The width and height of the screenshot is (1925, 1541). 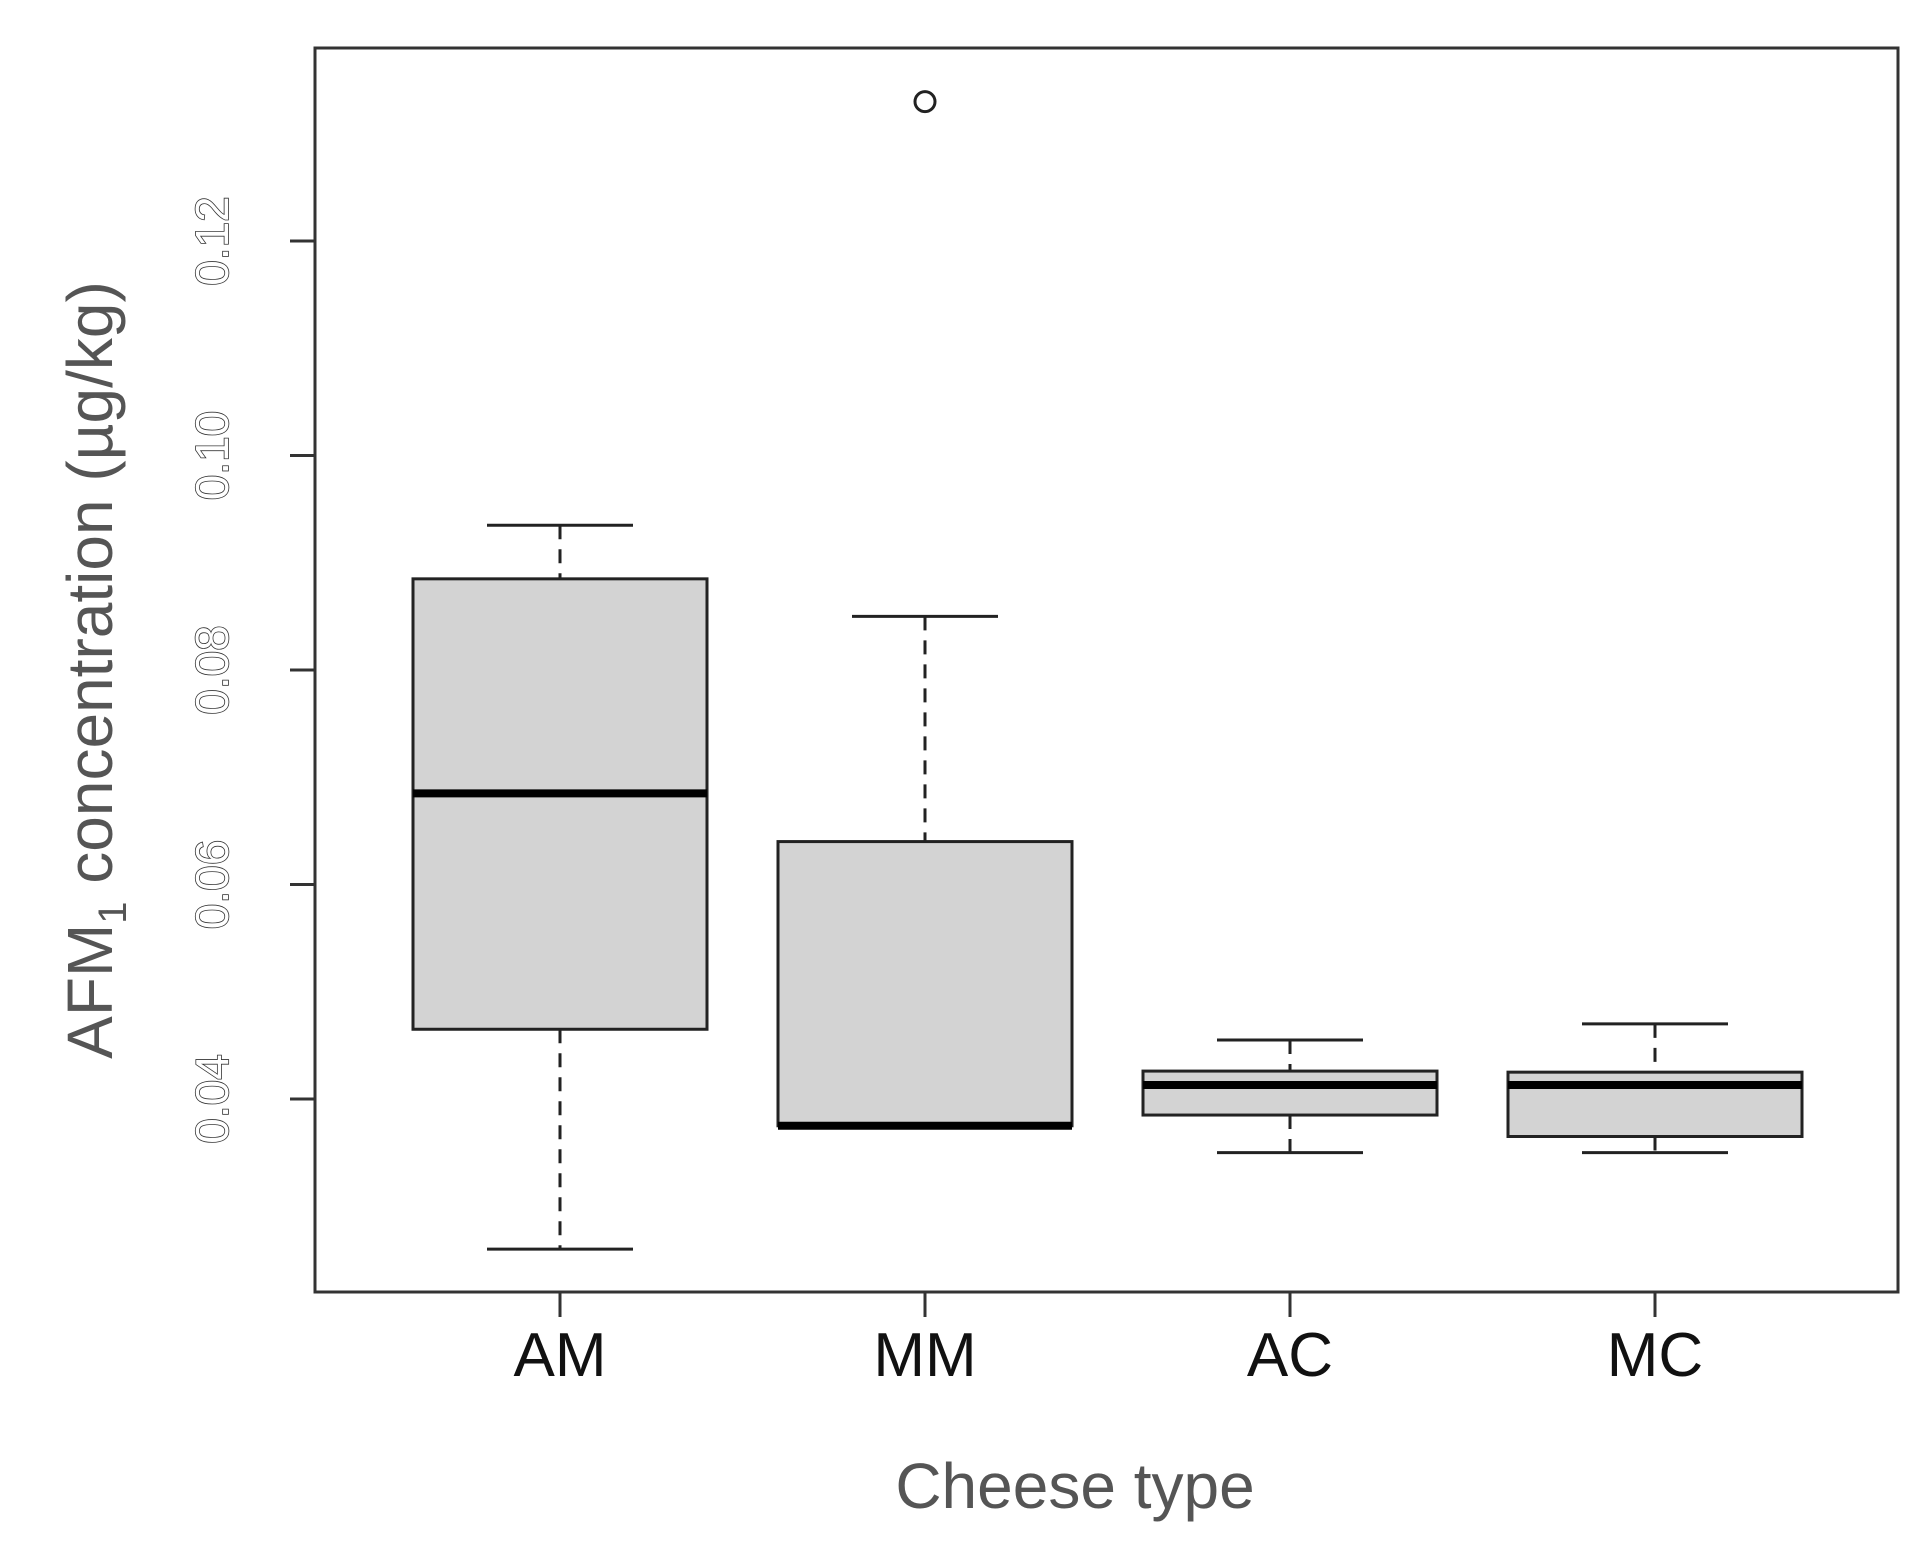 What do you see at coordinates (560, 1355) in the screenshot?
I see `x-tick-label-am: AM` at bounding box center [560, 1355].